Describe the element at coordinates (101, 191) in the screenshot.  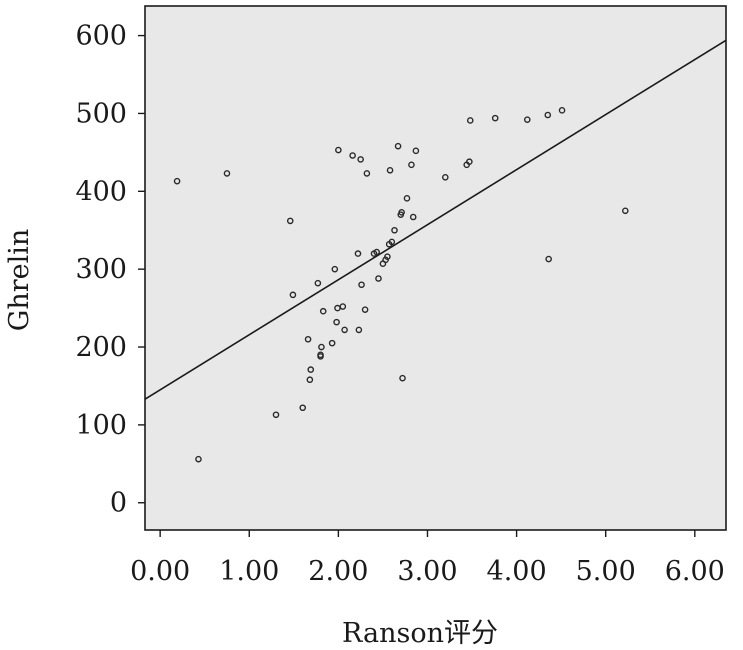
I see `y-tick-label: 400` at that location.